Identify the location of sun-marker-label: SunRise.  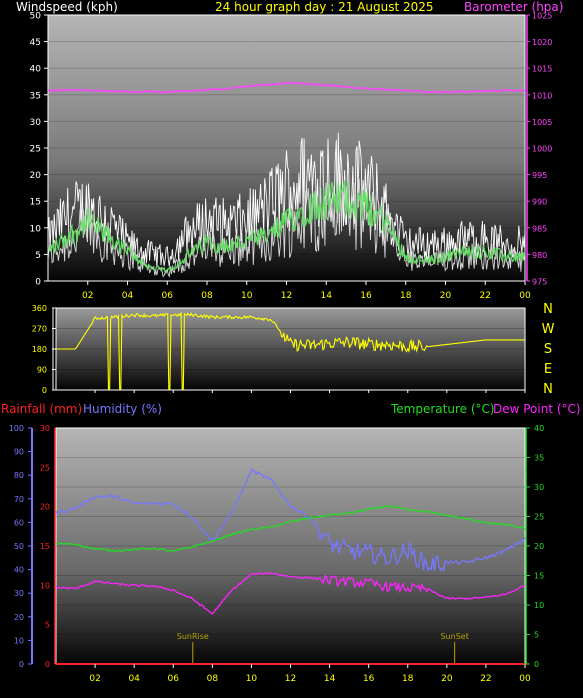
(193, 636).